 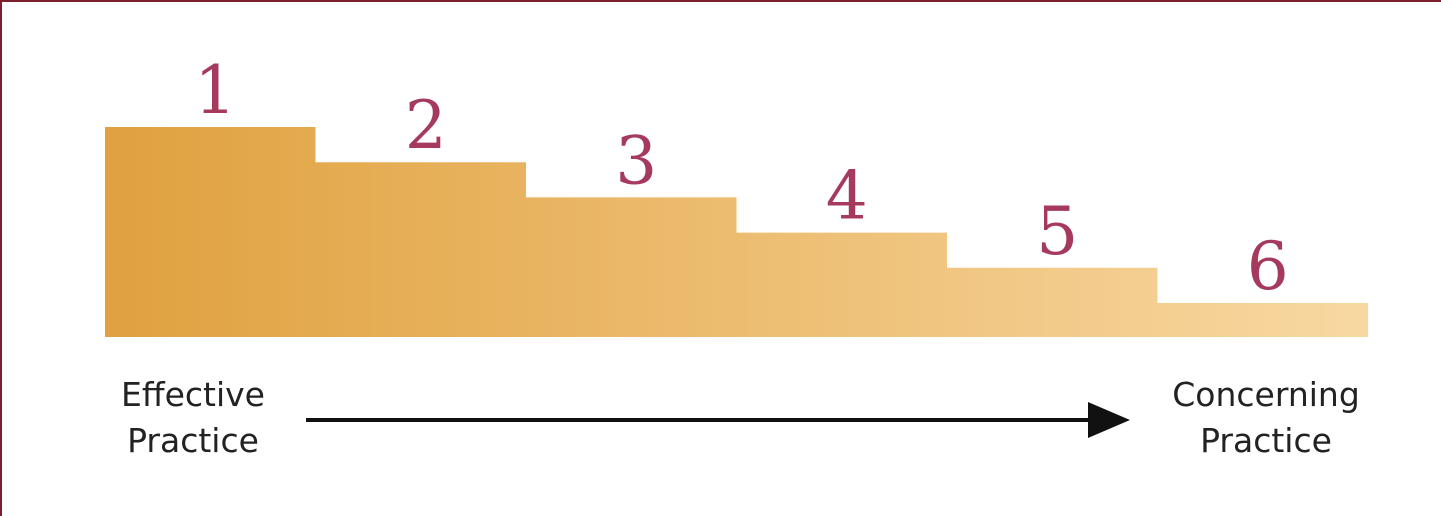 I want to click on step-number-3: 3, so click(x=636, y=160).